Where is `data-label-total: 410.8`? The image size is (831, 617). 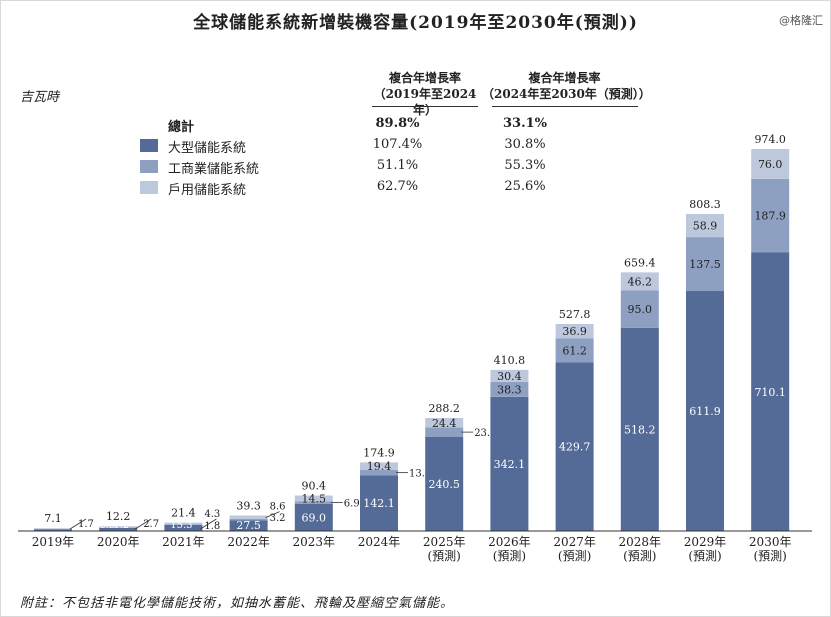 data-label-total: 410.8 is located at coordinates (510, 360).